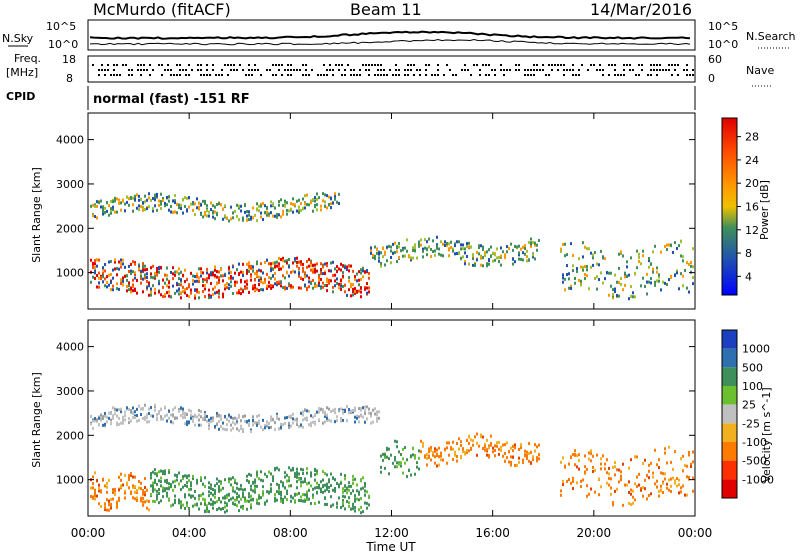  What do you see at coordinates (751, 423) in the screenshot?
I see `velocity-colorbar-label-tick: -25` at bounding box center [751, 423].